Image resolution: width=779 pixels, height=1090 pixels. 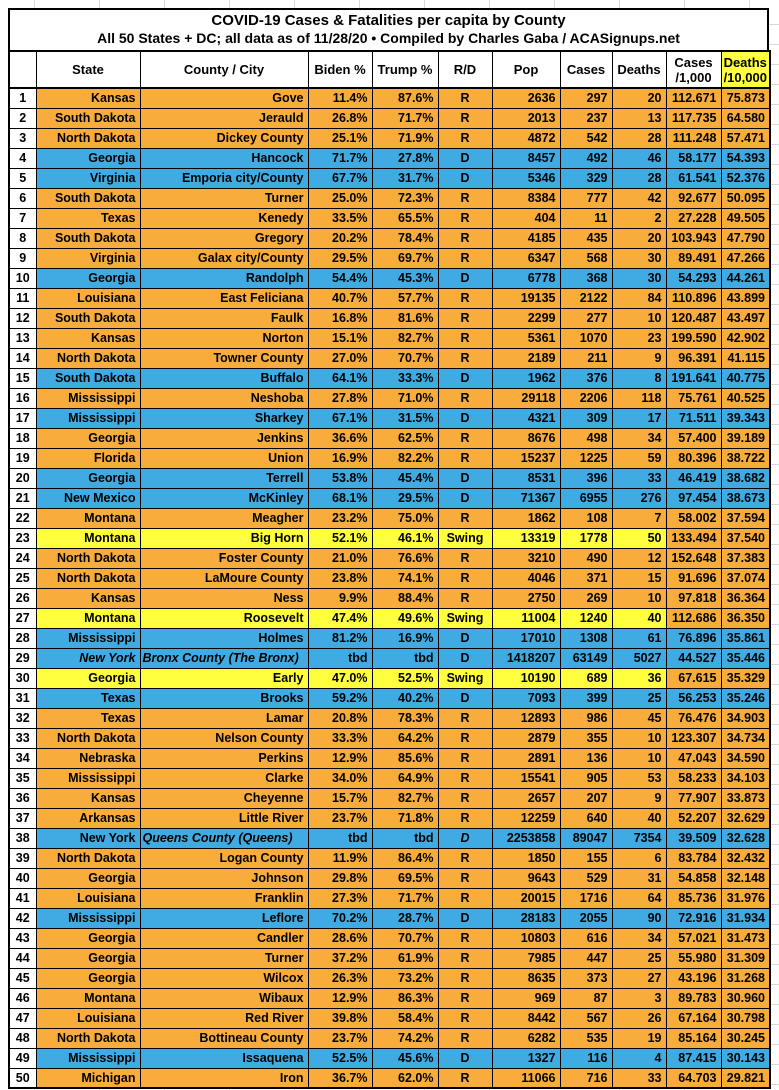 I want to click on trump-pct-cell: 71.0%, so click(x=405, y=398).